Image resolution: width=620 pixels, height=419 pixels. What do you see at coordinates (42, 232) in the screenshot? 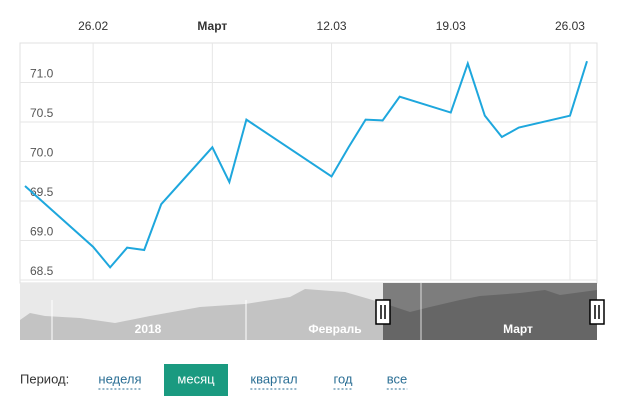
I see `y-tick-label: 69.0` at bounding box center [42, 232].